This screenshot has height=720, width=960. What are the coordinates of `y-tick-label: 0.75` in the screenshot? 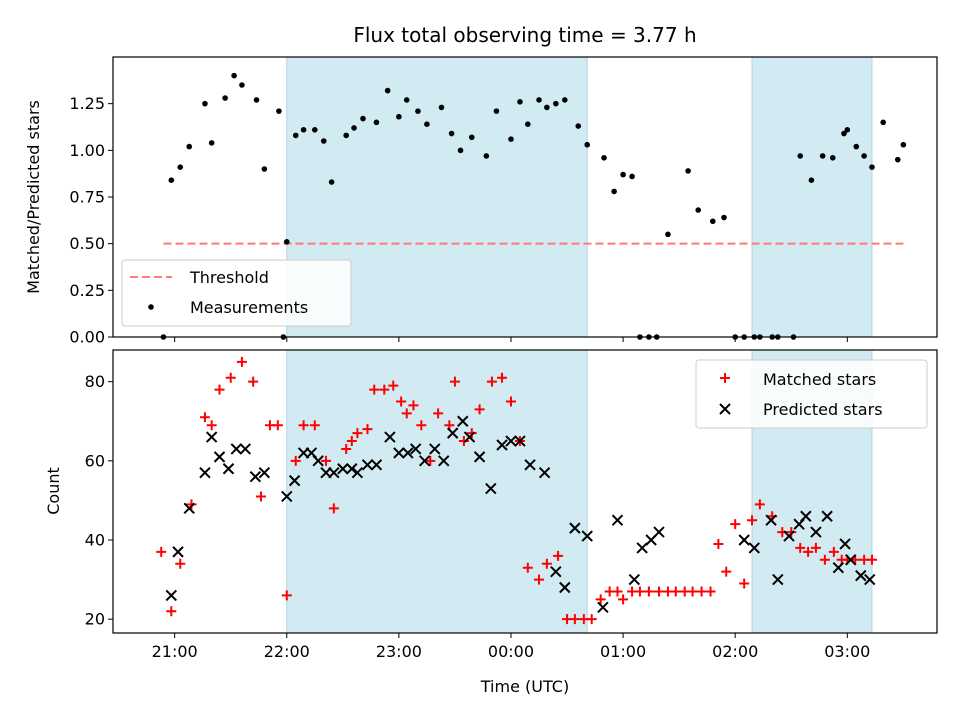 It's located at (87, 197).